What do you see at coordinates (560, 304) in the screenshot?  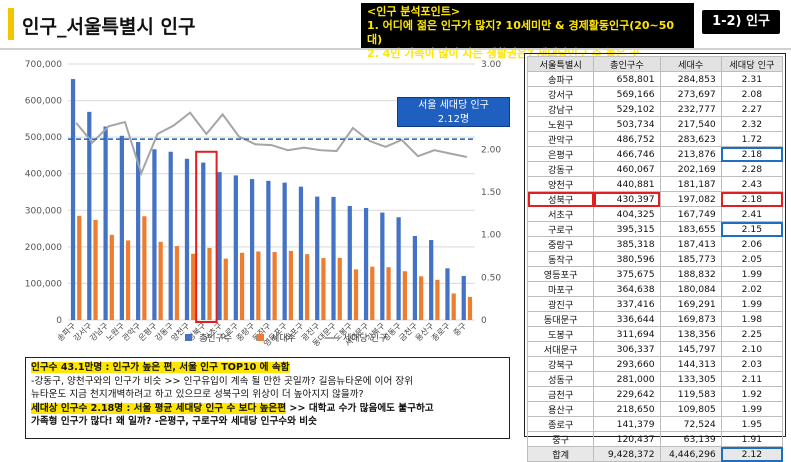 I see `cell-district: 광진구` at bounding box center [560, 304].